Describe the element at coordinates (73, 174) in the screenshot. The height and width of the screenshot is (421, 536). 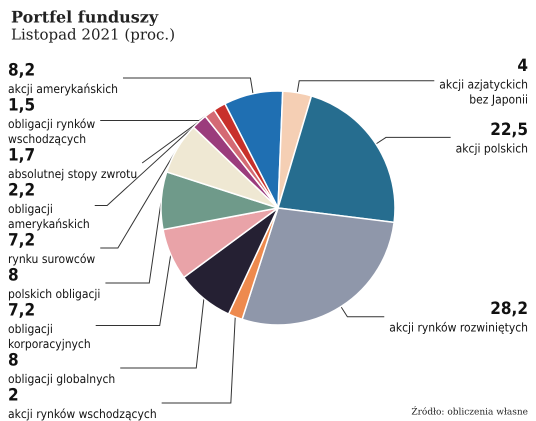
I see `slice-label: absolutnej stopy zwrotu` at that location.